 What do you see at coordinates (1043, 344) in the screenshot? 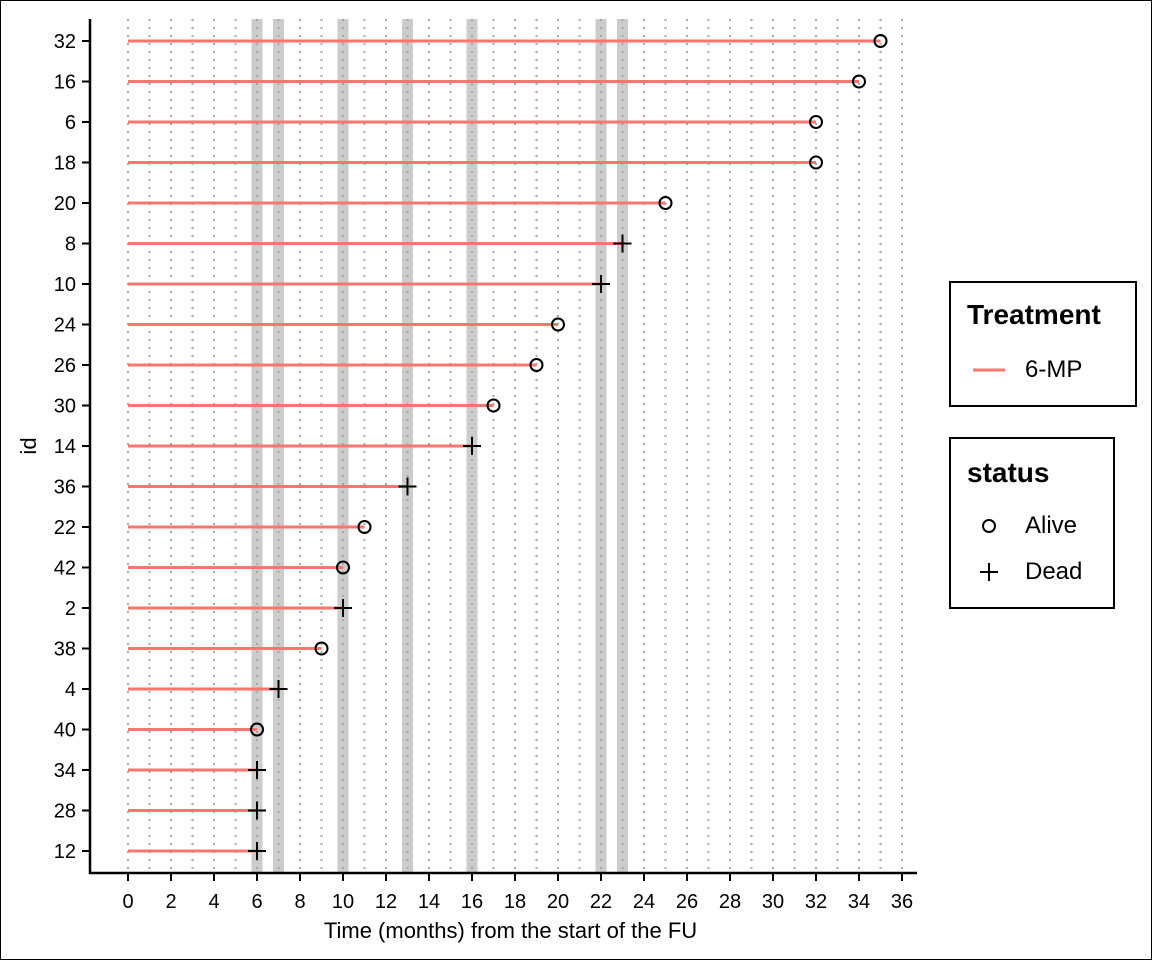
I see `legend-treatment: Treatment 6-MP` at bounding box center [1043, 344].